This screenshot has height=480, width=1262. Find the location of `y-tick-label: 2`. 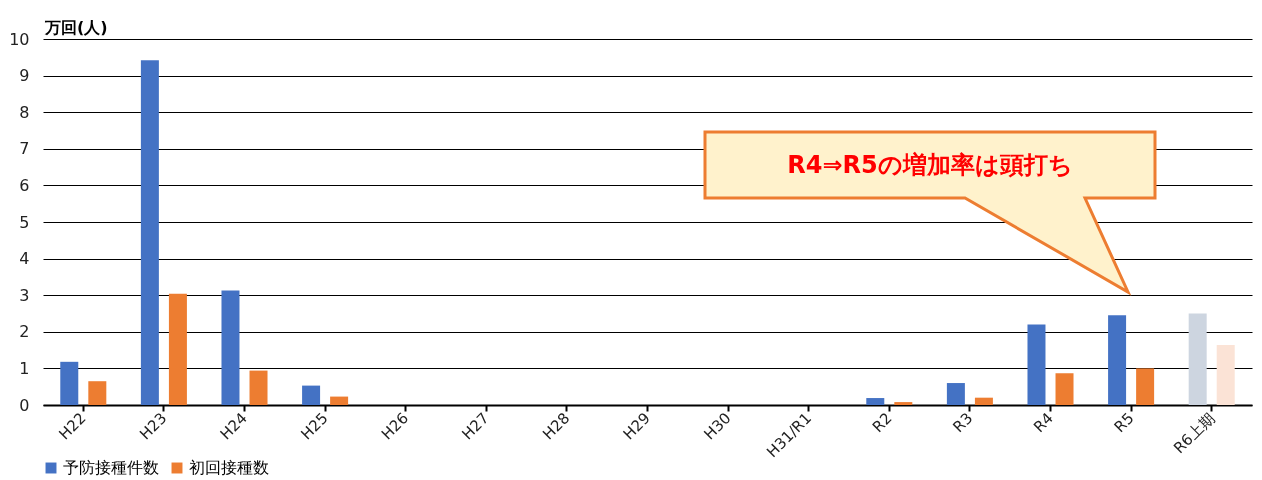

y-tick-label: 2 is located at coordinates (24, 332).